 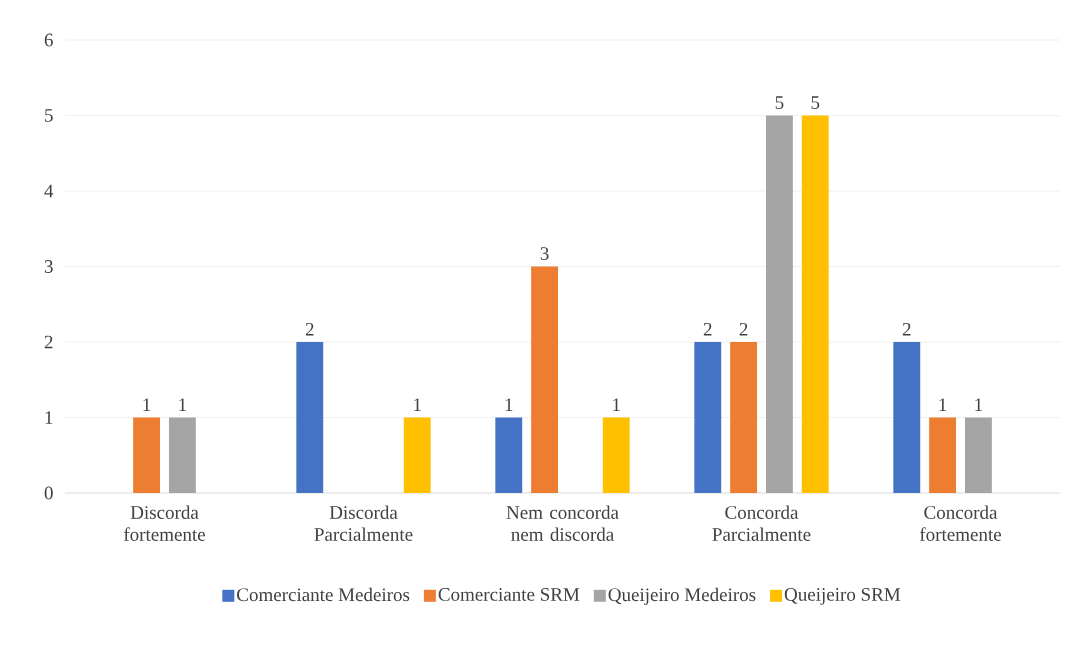 What do you see at coordinates (164, 523) in the screenshot?
I see `x-tick-label: Discorda fortemente` at bounding box center [164, 523].